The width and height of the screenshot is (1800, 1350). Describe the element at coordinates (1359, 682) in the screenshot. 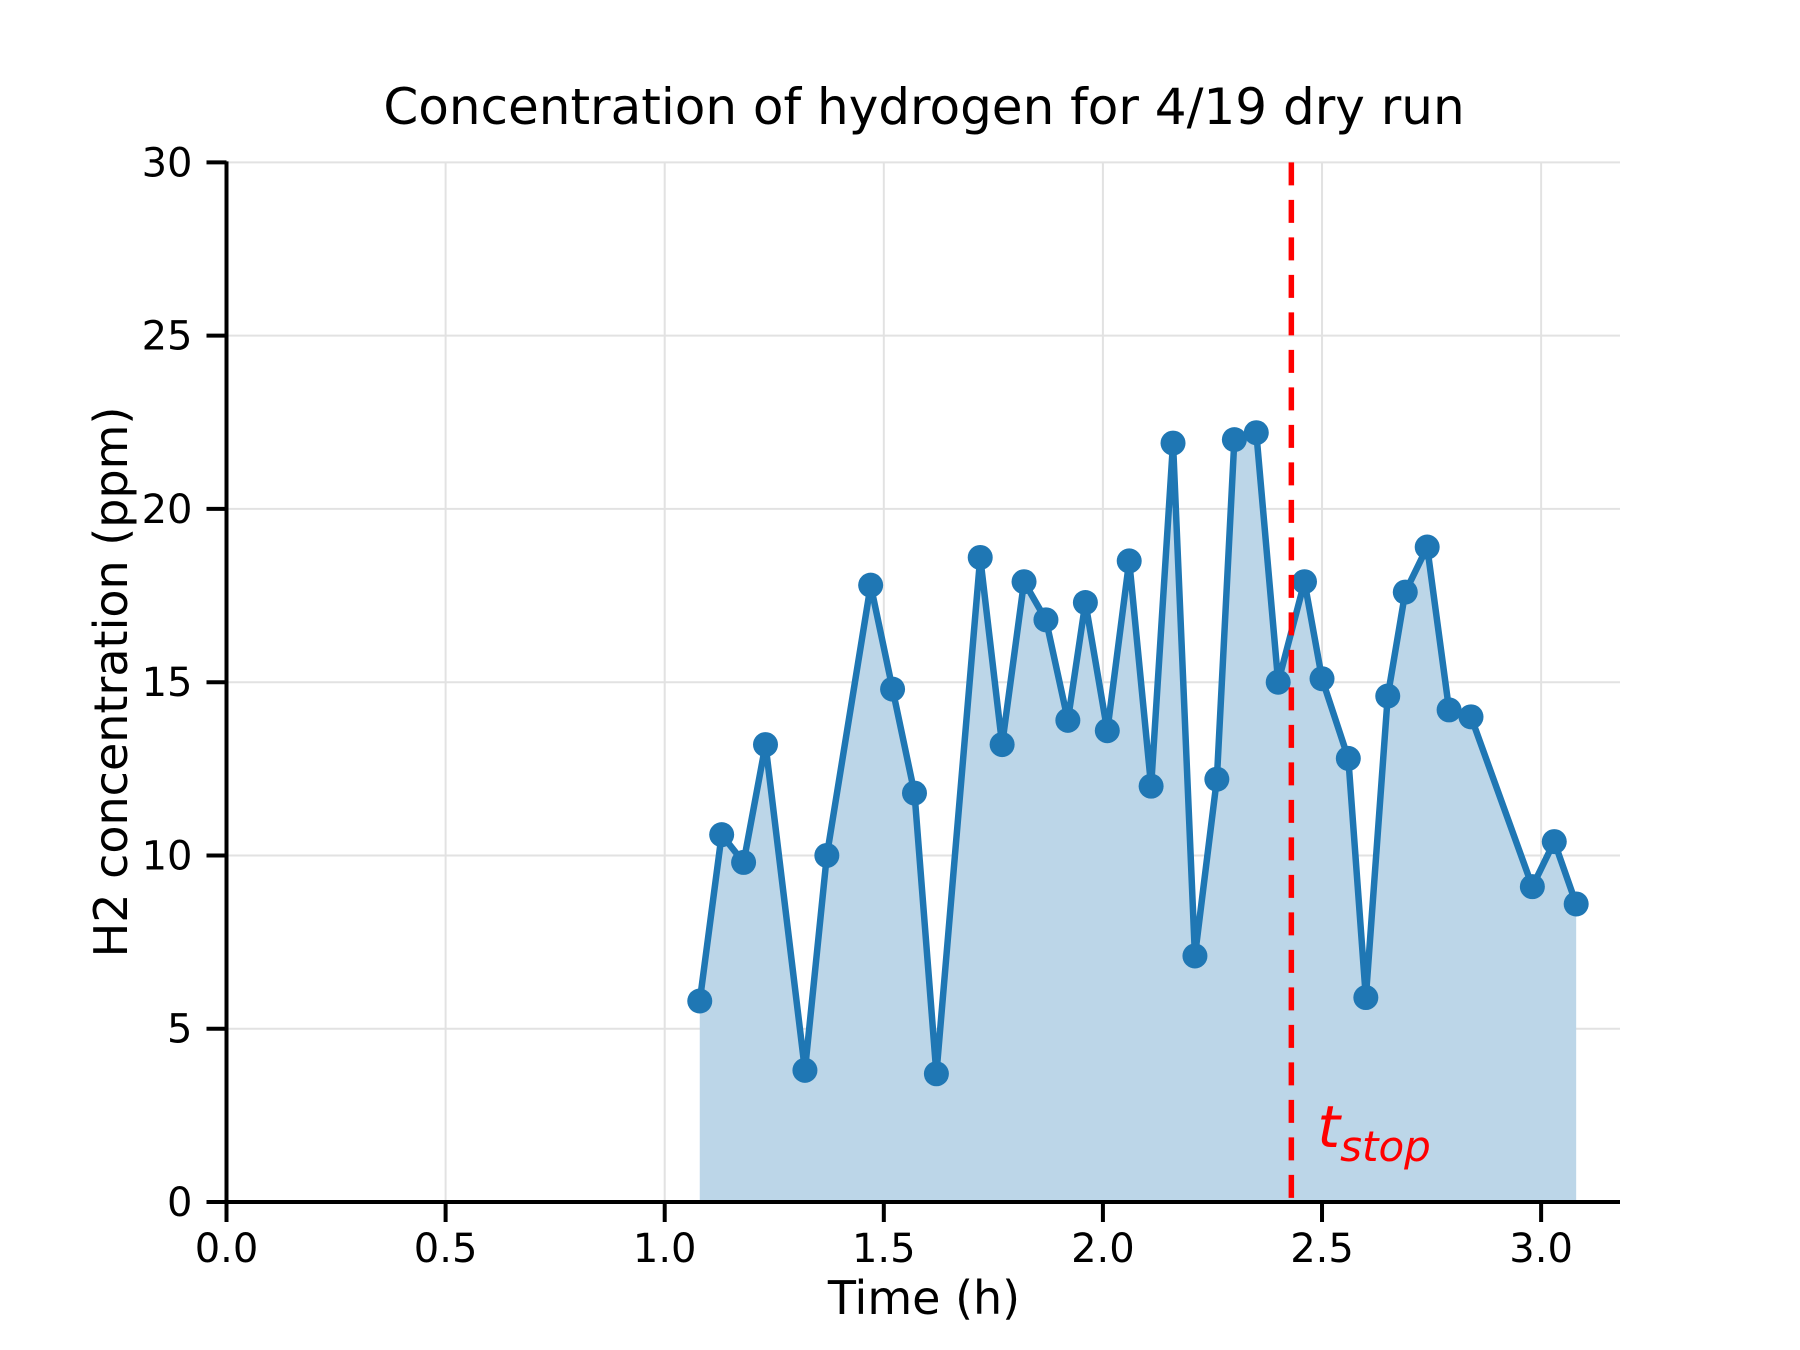

I see `annotation-layer: tstop` at that location.